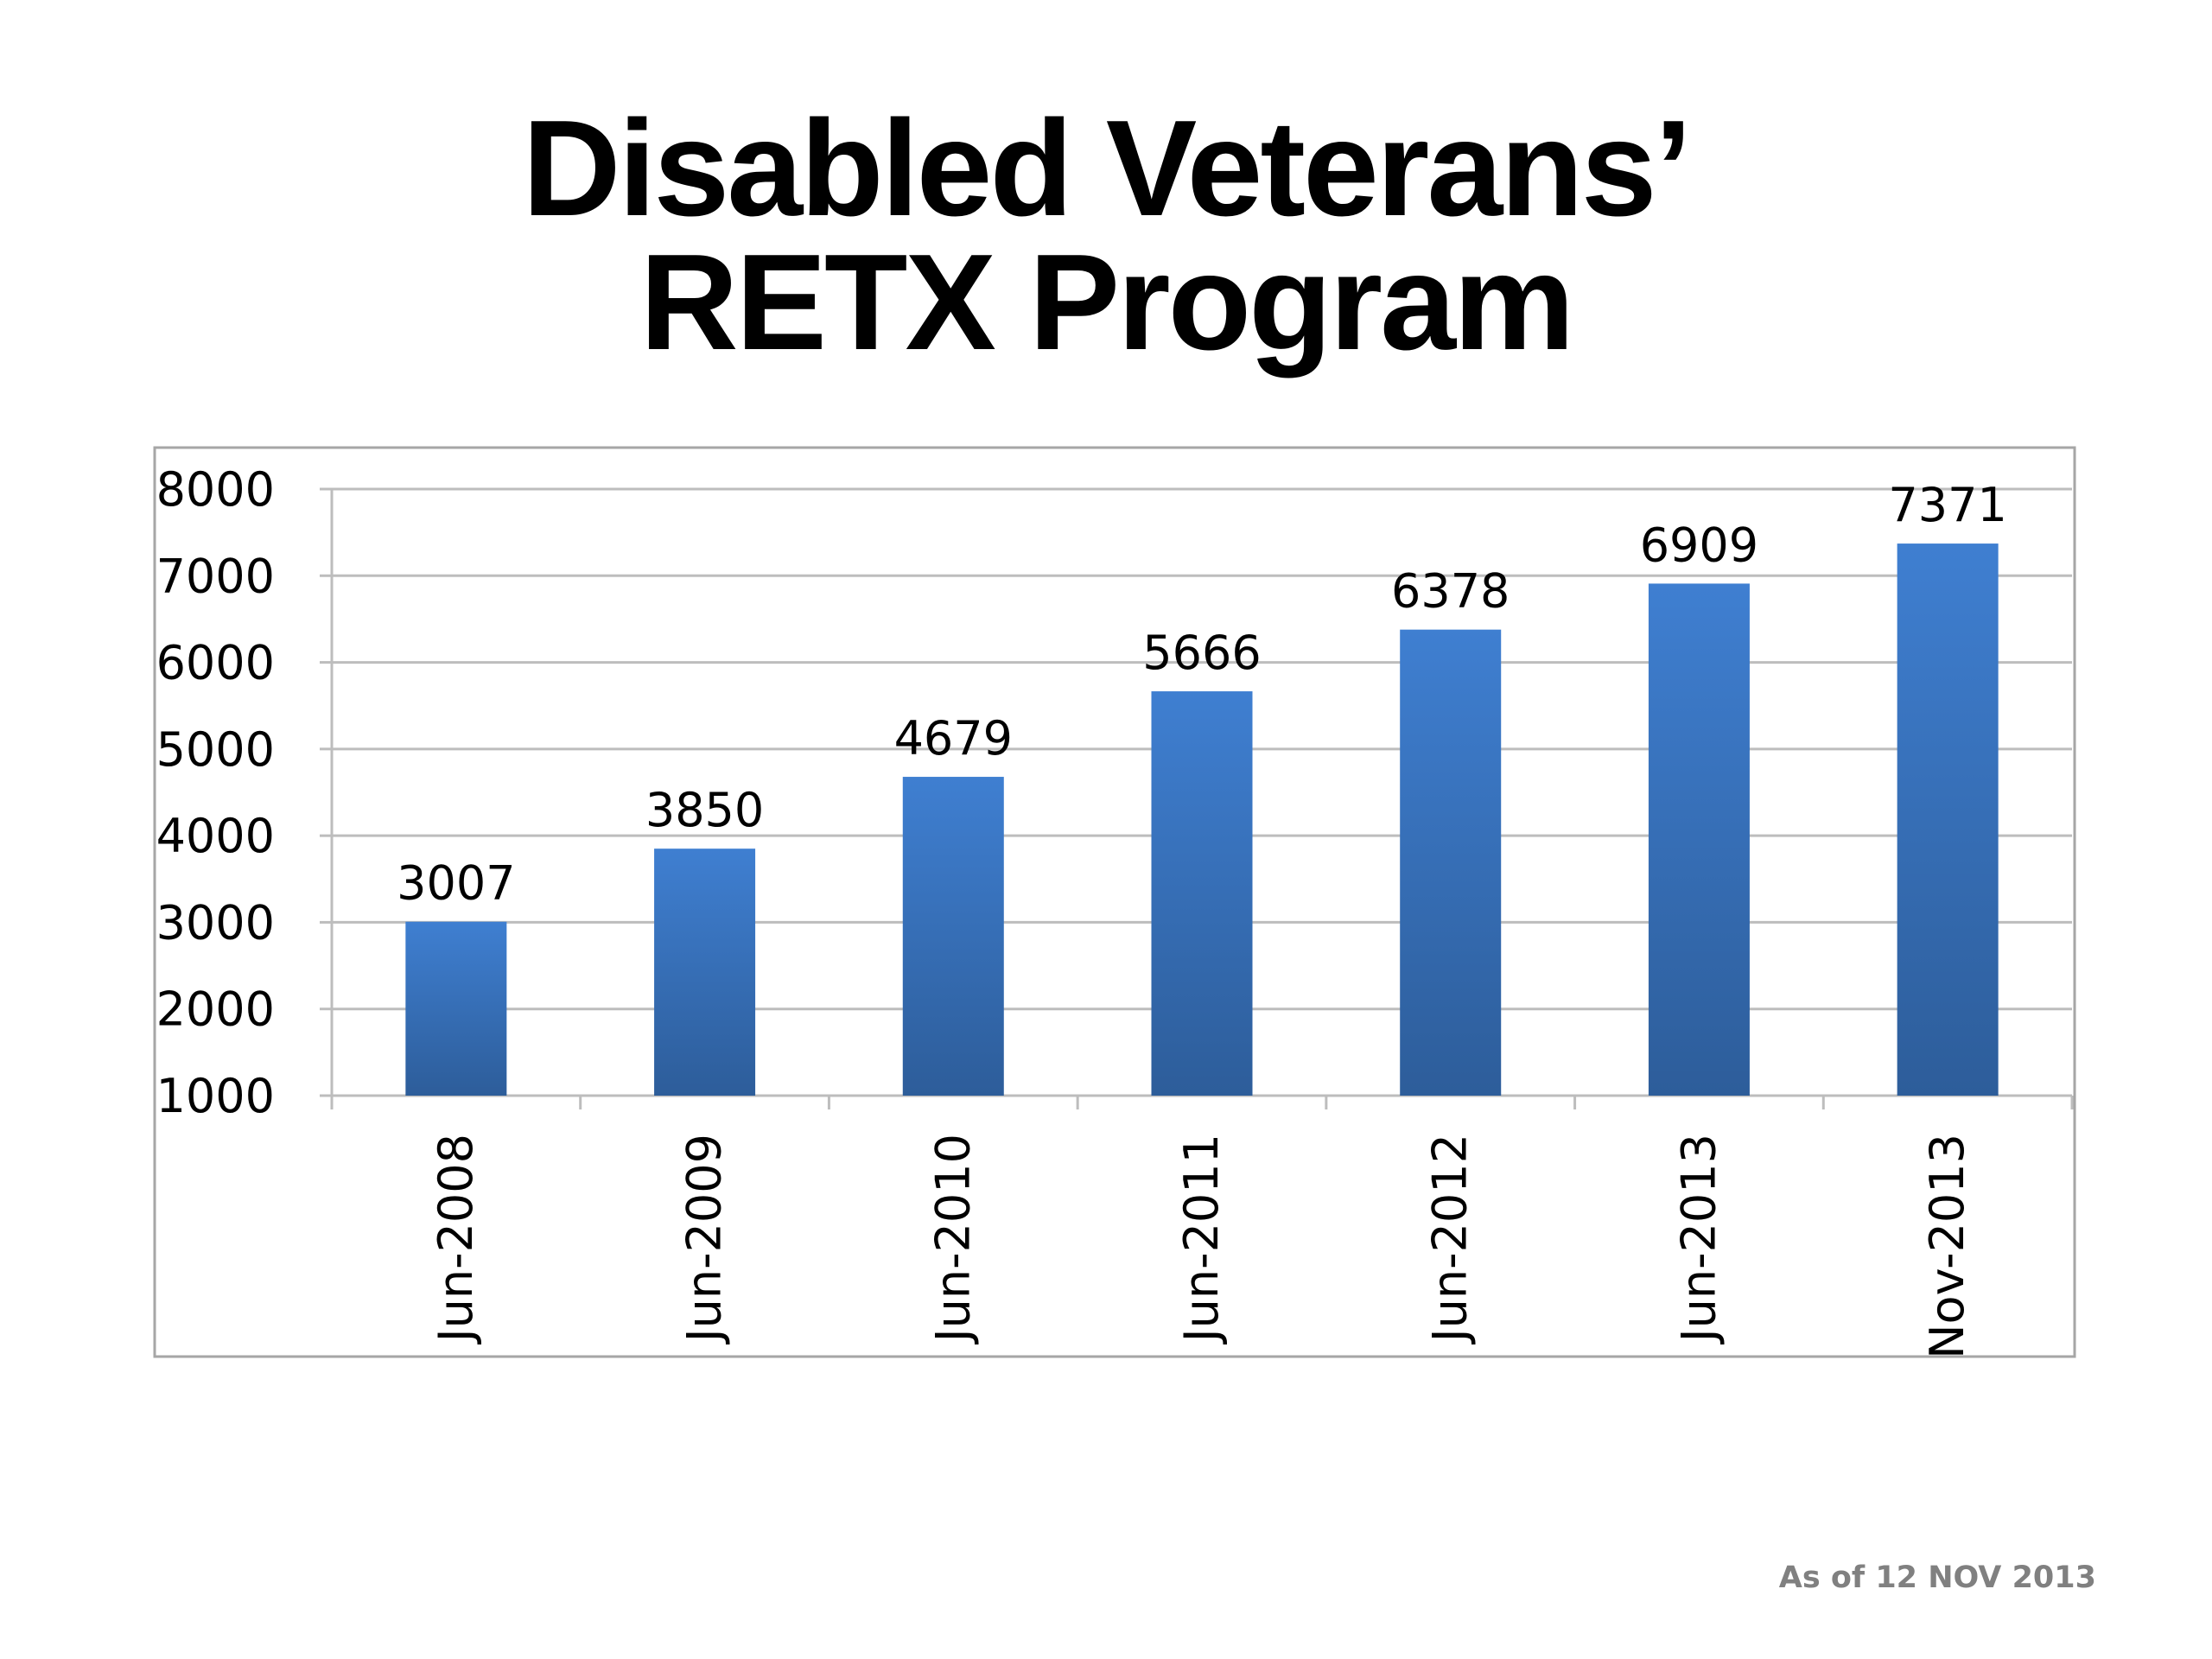 Image resolution: width=2212 pixels, height=1659 pixels. What do you see at coordinates (1450, 1239) in the screenshot?
I see `x-tick-label-Jun-2012: Jun-2012` at bounding box center [1450, 1239].